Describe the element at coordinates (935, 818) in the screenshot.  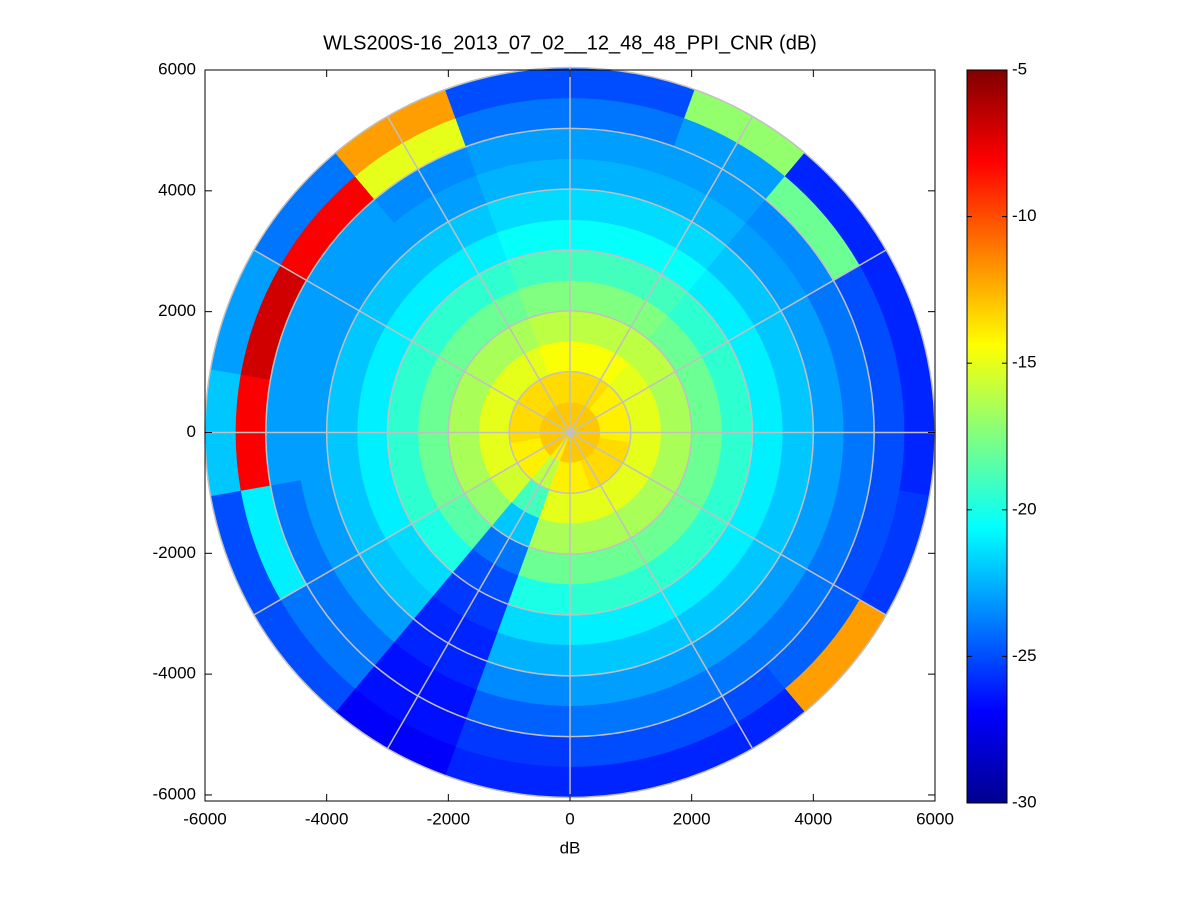
I see `x-tick-label: 6000` at that location.